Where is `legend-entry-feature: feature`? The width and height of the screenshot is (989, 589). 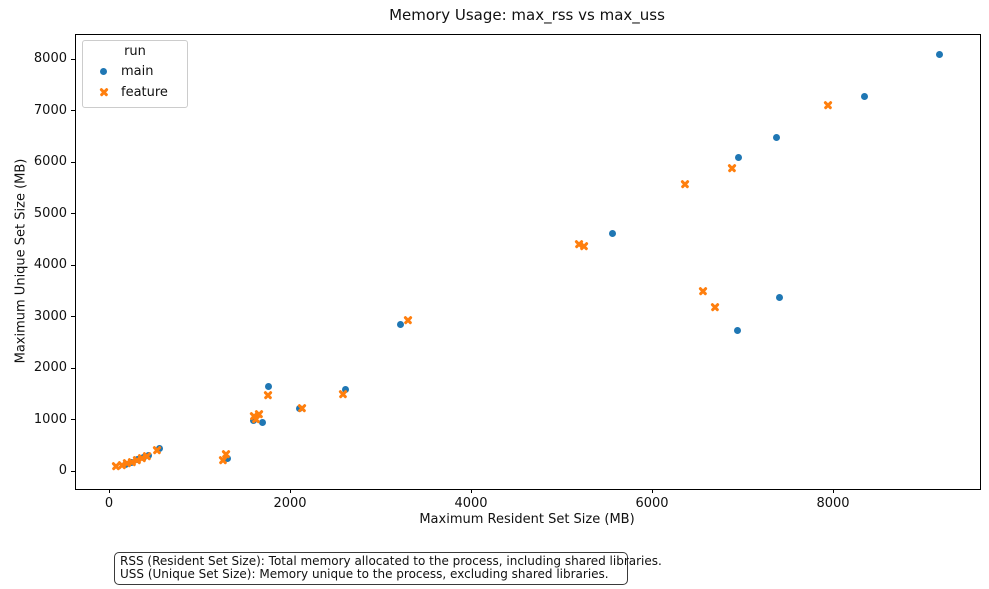
legend-entry-feature: feature is located at coordinates (135, 92).